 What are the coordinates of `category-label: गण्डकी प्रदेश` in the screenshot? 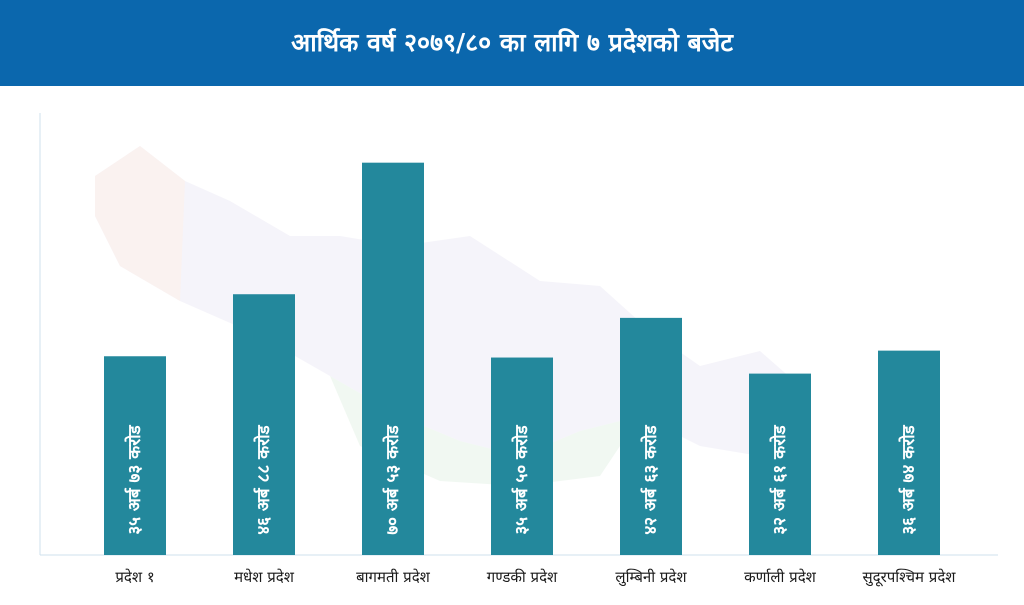 It's located at (522, 577).